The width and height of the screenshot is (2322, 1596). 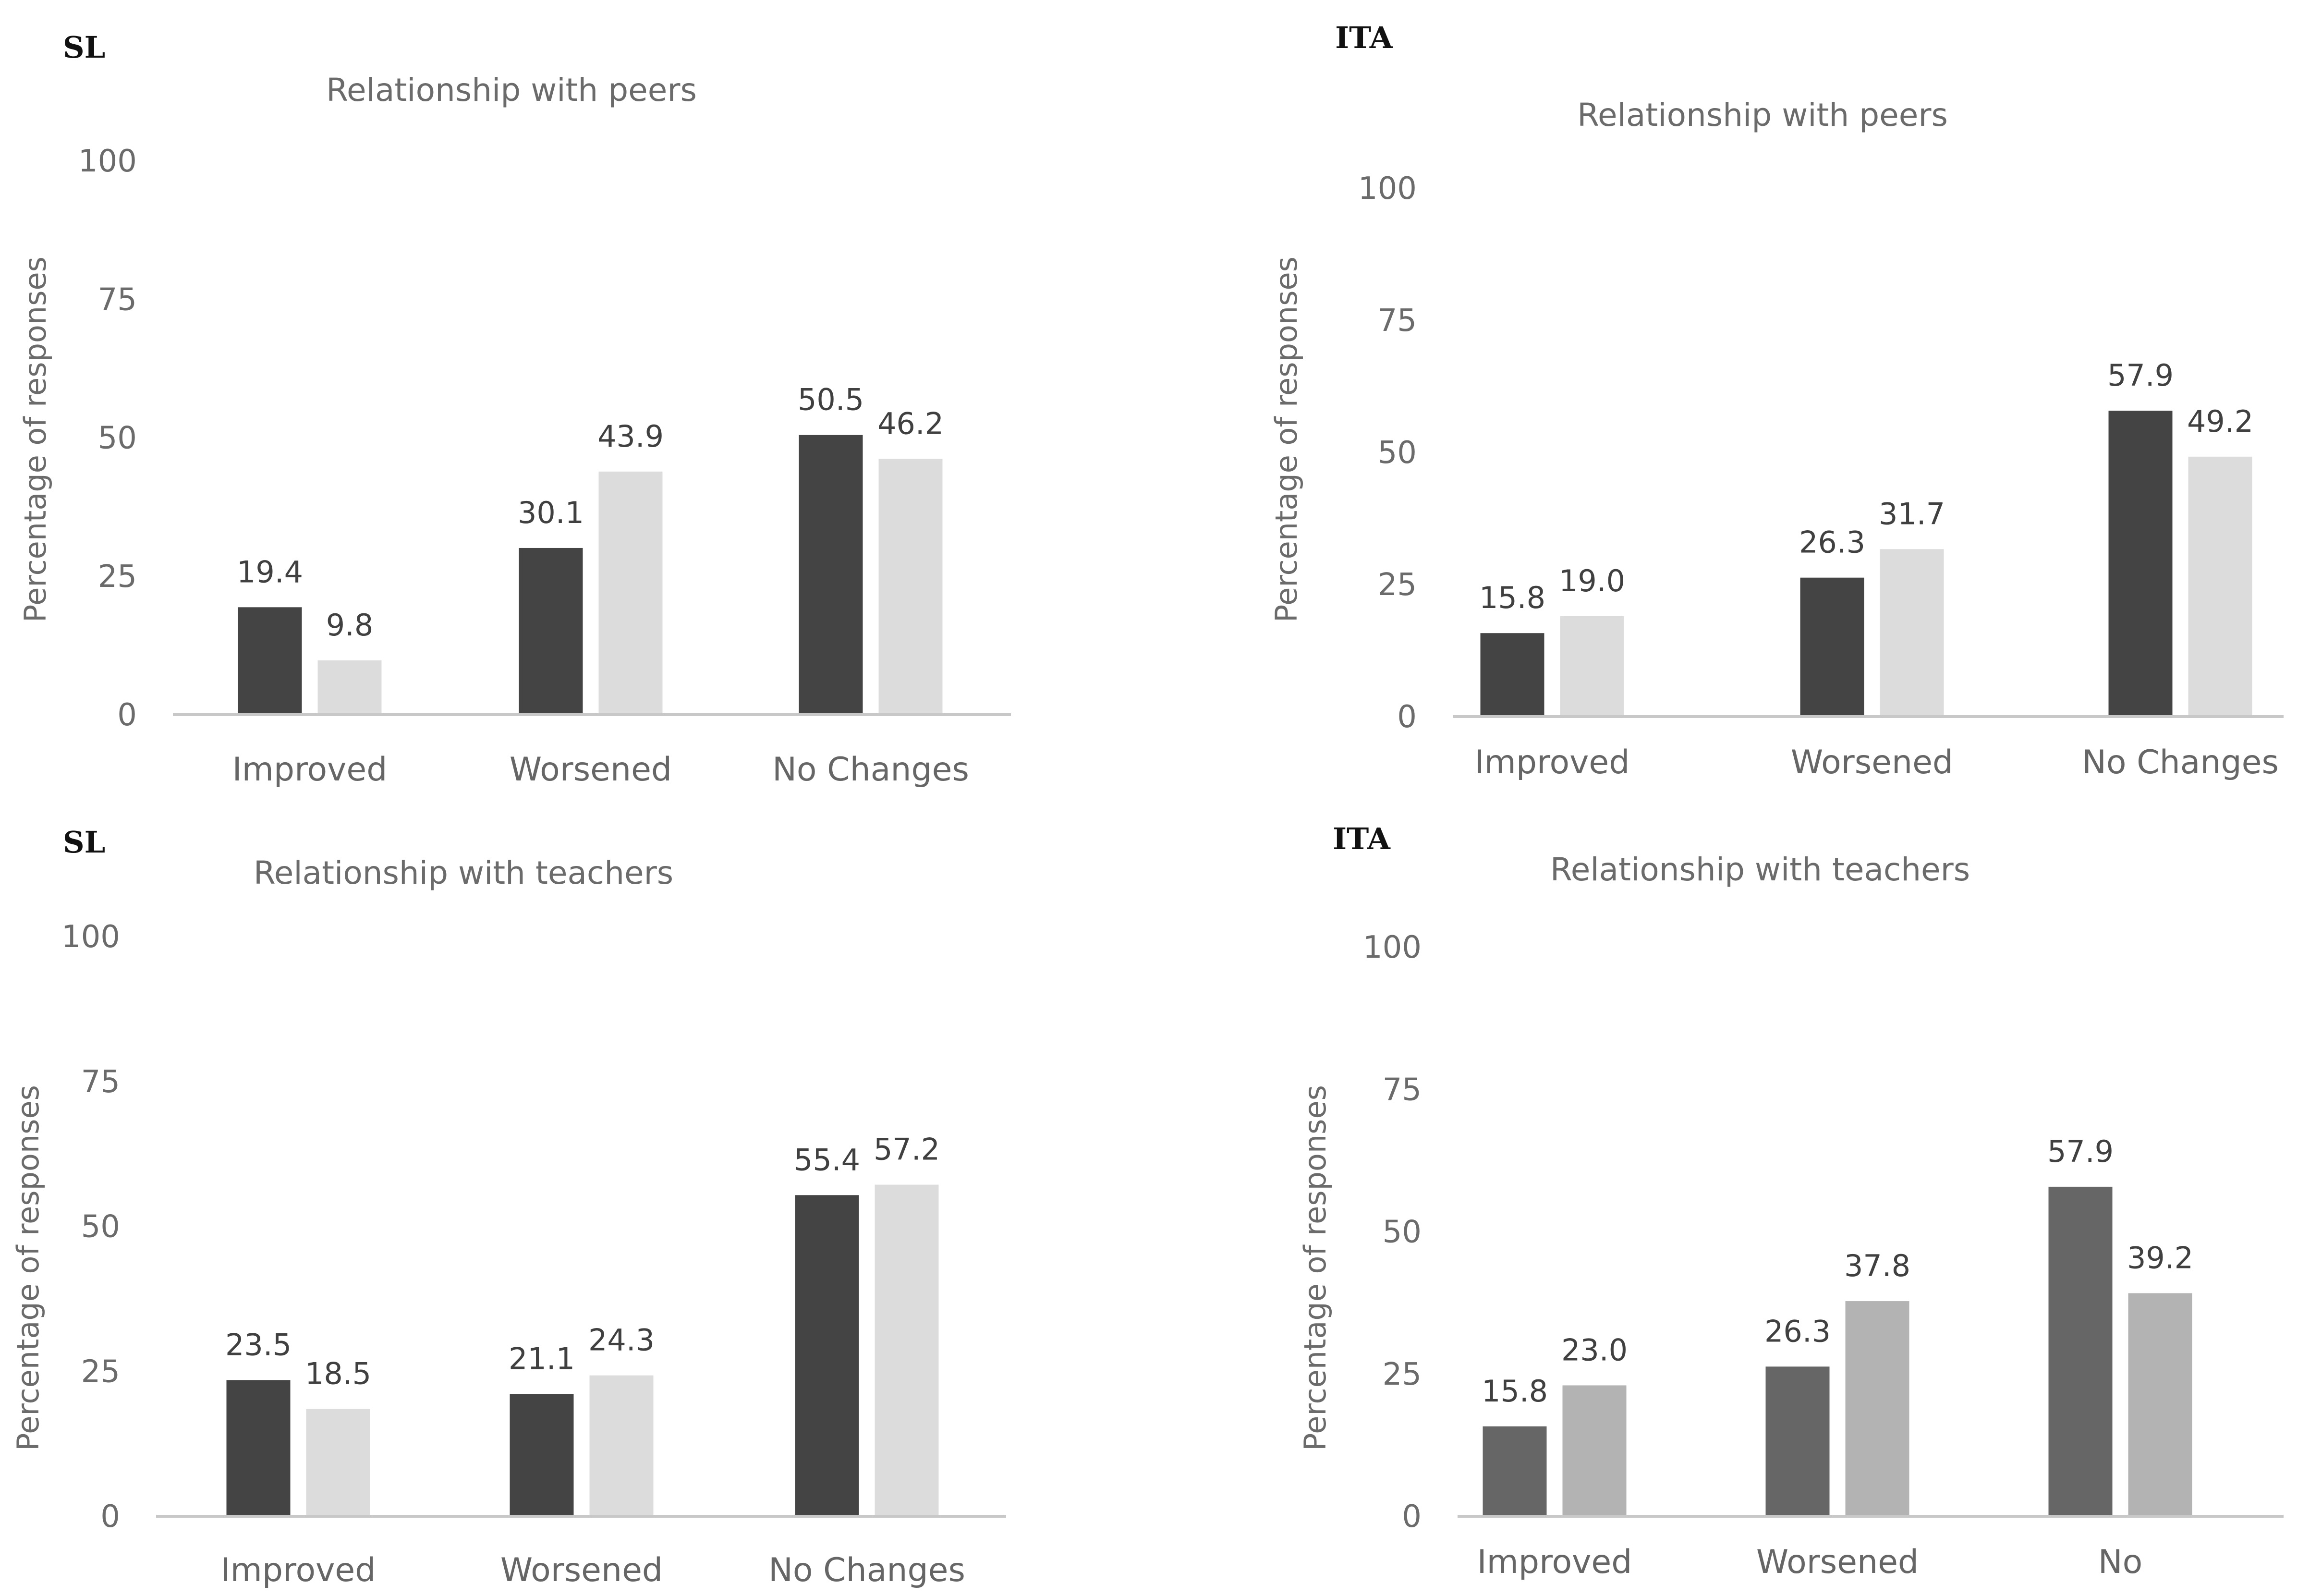 What do you see at coordinates (831, 400) in the screenshot?
I see `data-label: 50.5` at bounding box center [831, 400].